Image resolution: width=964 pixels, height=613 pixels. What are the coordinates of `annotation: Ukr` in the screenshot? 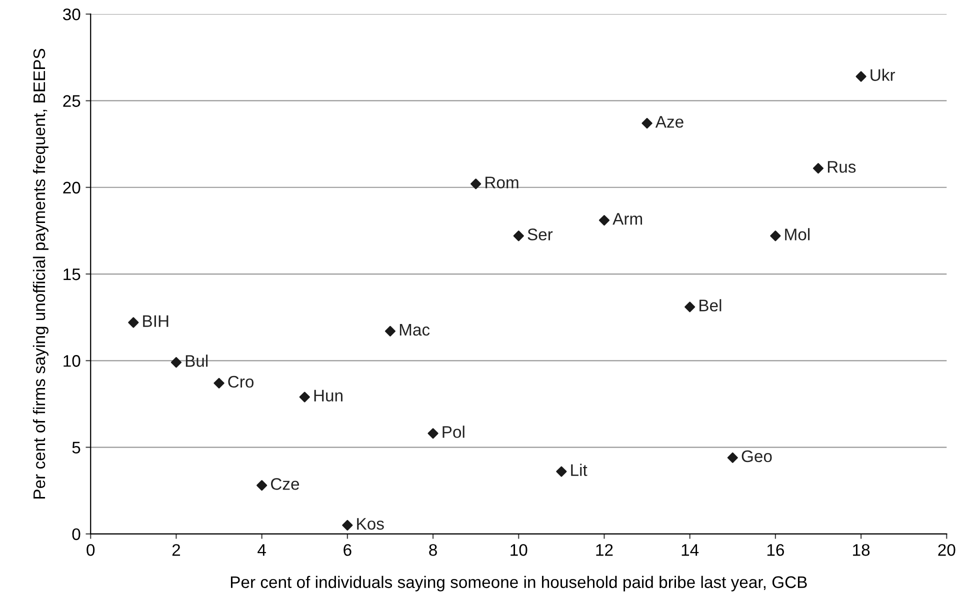 It's located at (883, 74).